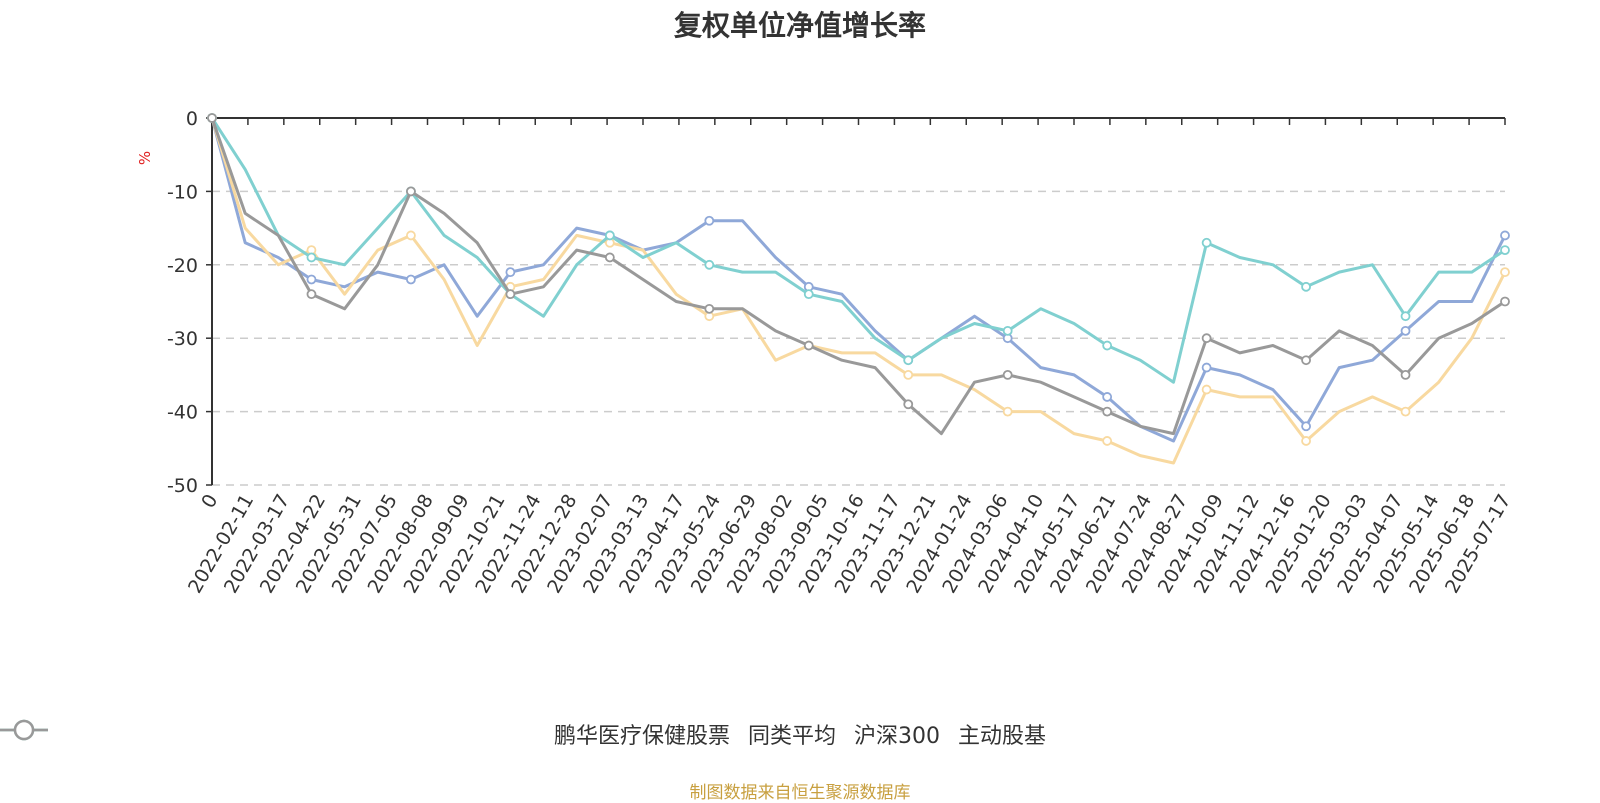  Describe the element at coordinates (182, 413) in the screenshot. I see `y-tick-label: -40` at that location.